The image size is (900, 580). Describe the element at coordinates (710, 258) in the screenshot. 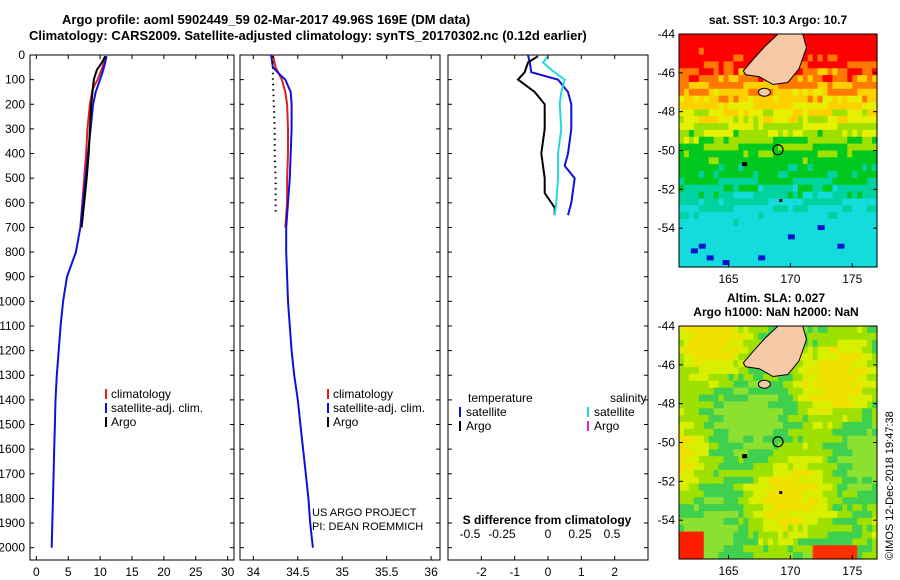

I see `sst-map-cold-spot` at that location.